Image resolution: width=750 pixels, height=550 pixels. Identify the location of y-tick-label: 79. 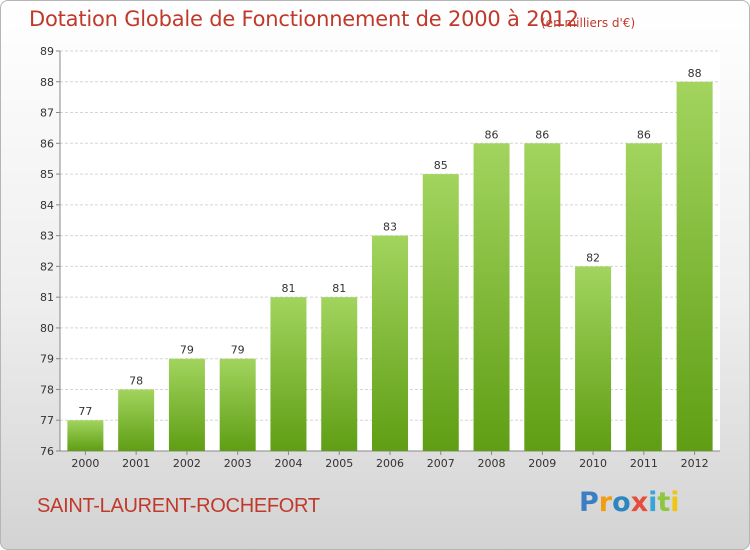
(47, 359).